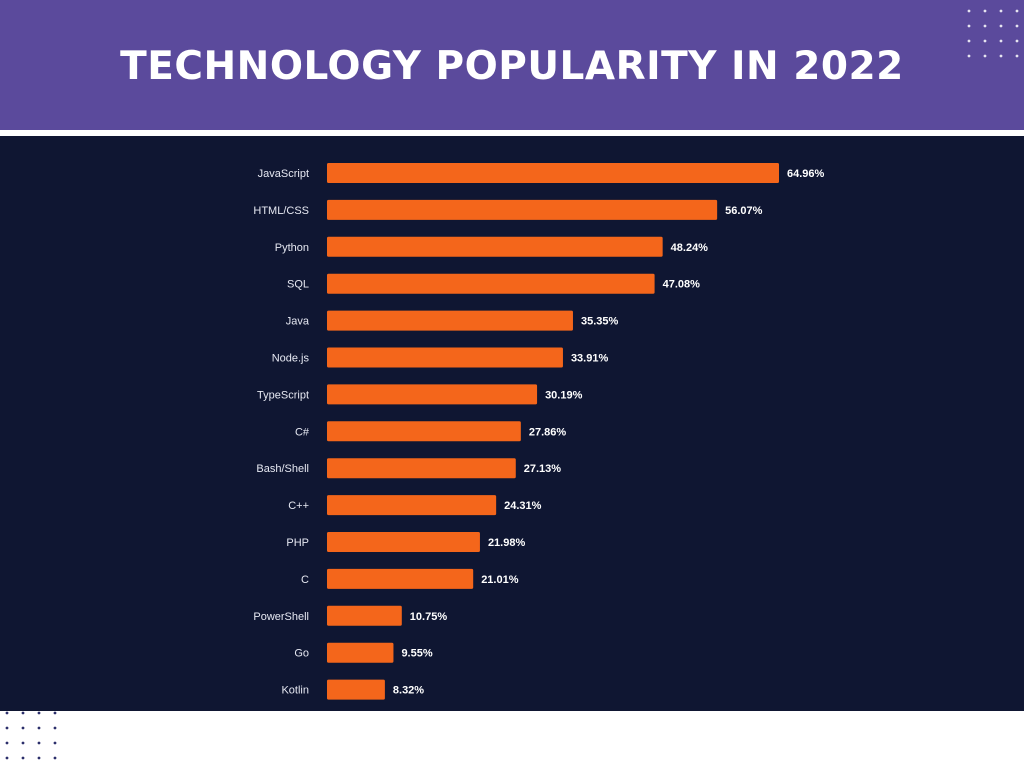  What do you see at coordinates (281, 617) in the screenshot?
I see `category-label: PowerShell` at bounding box center [281, 617].